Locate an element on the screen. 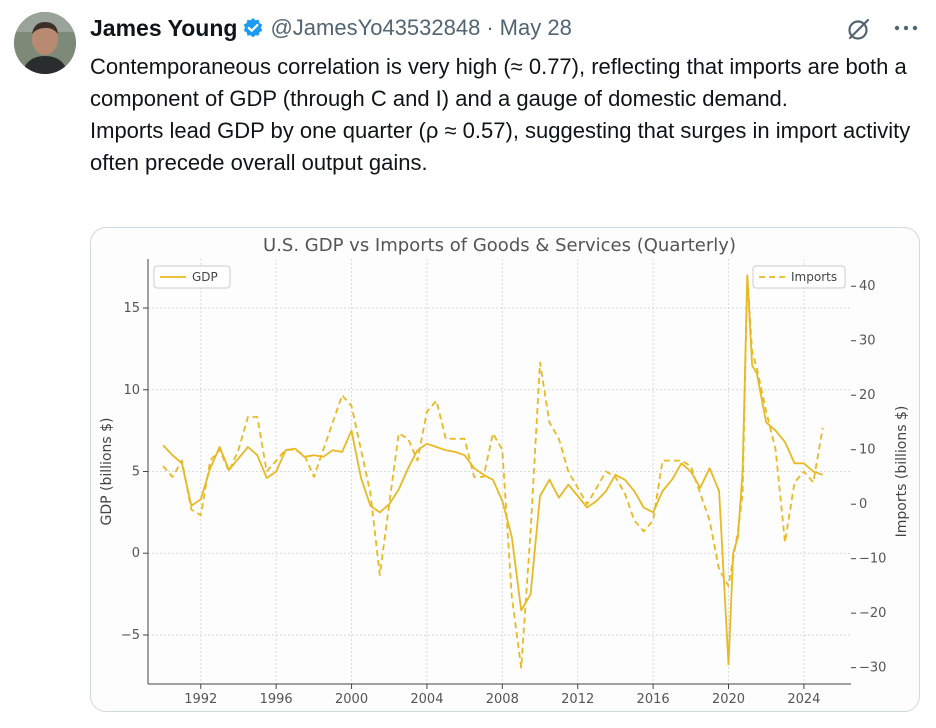  legend-label-gdp: GDP is located at coordinates (205, 277).